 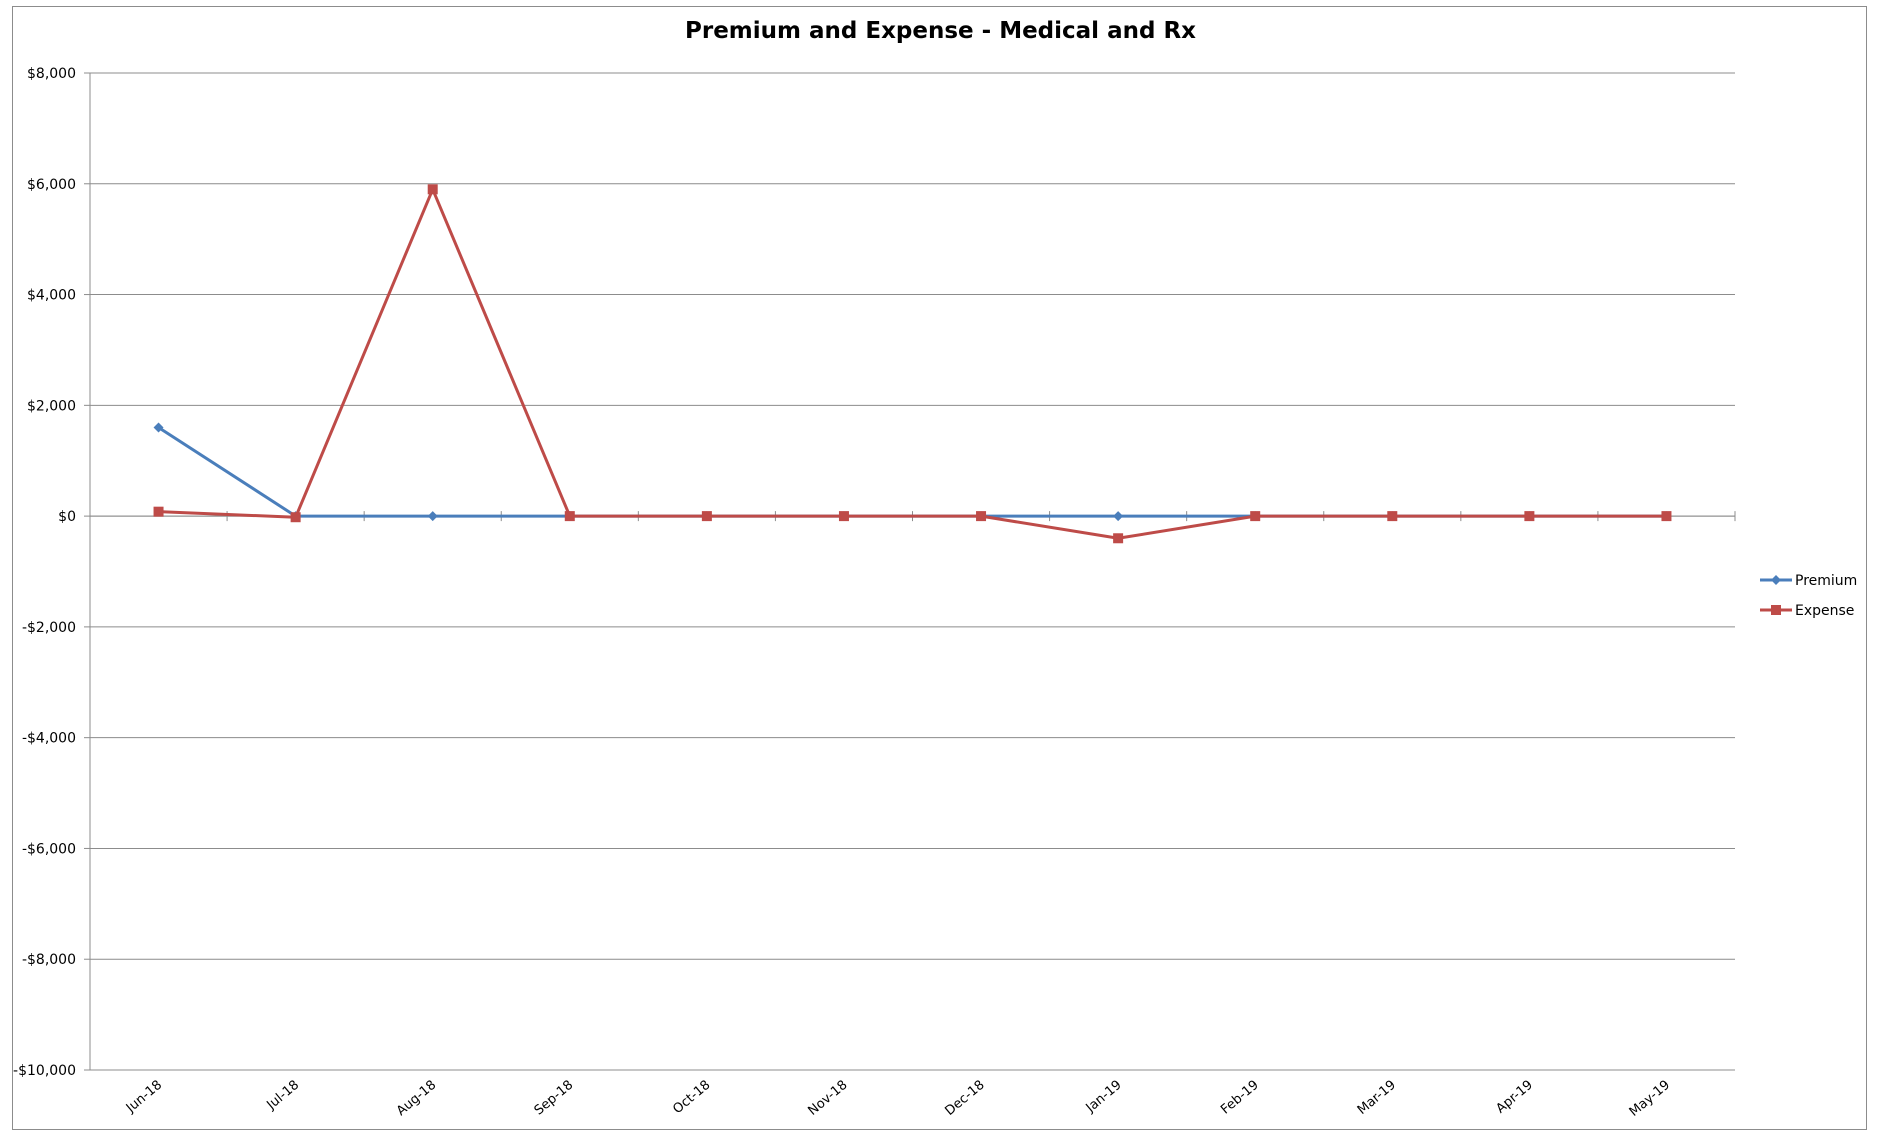 What do you see at coordinates (1514, 1097) in the screenshot?
I see `x-tick-label: Apr-19` at bounding box center [1514, 1097].